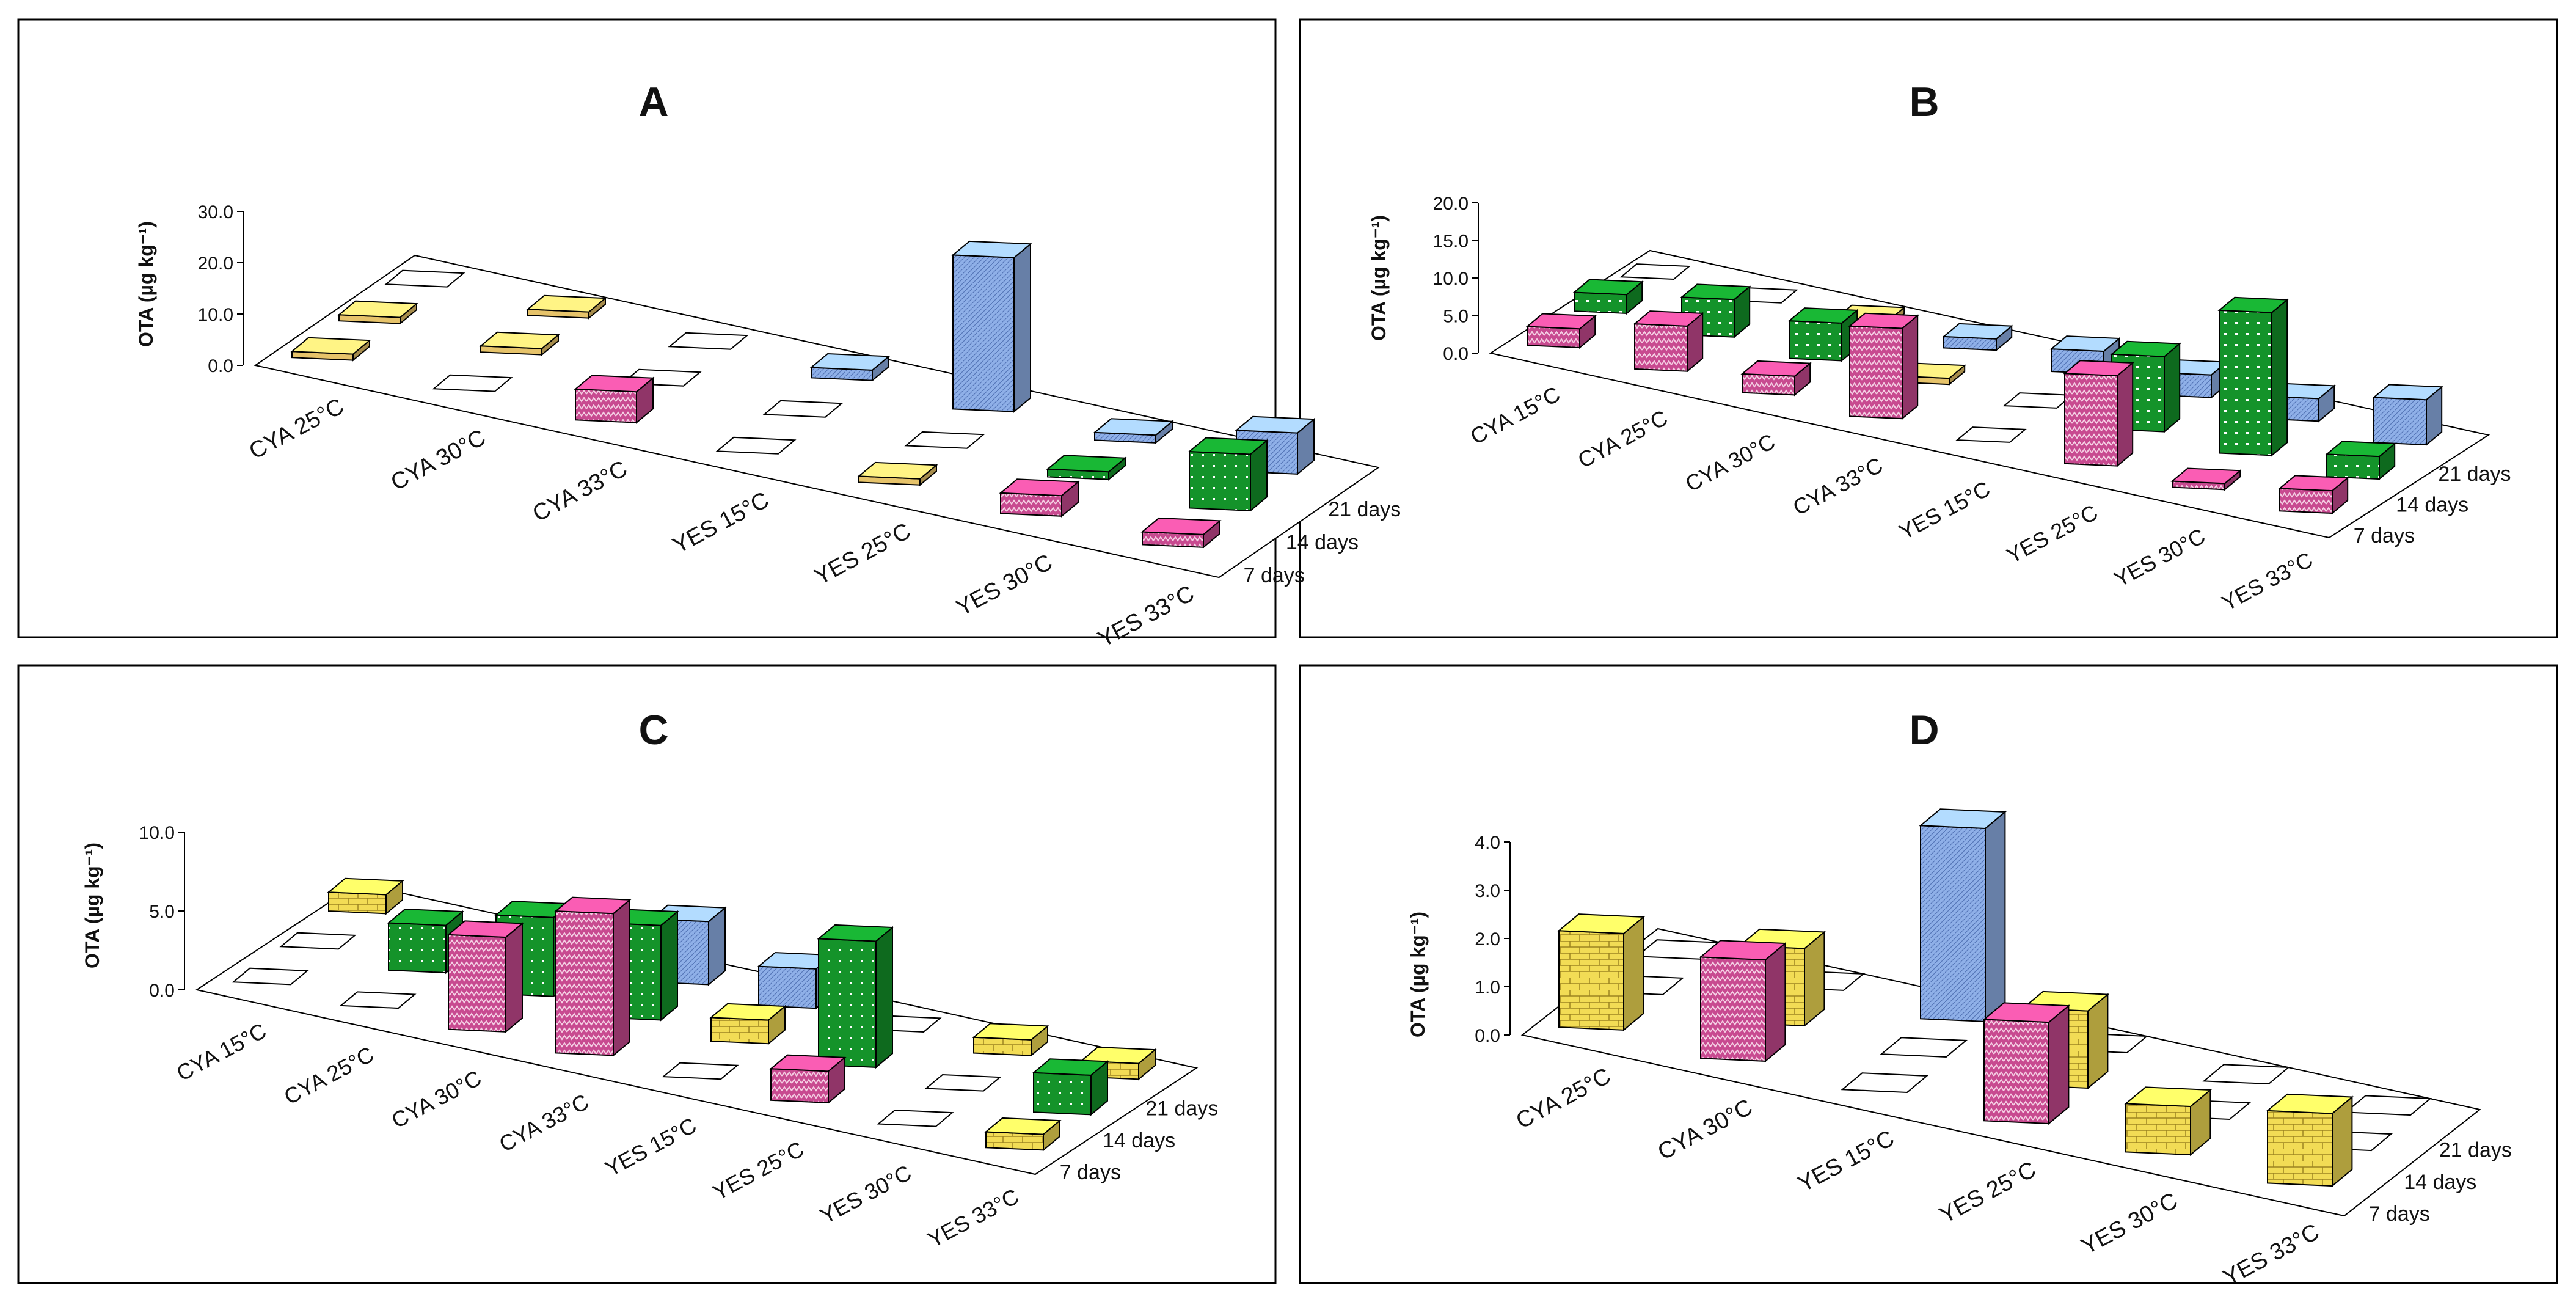  Describe the element at coordinates (162, 912) in the screenshot. I see `y-tick-label: 5.0` at that location.